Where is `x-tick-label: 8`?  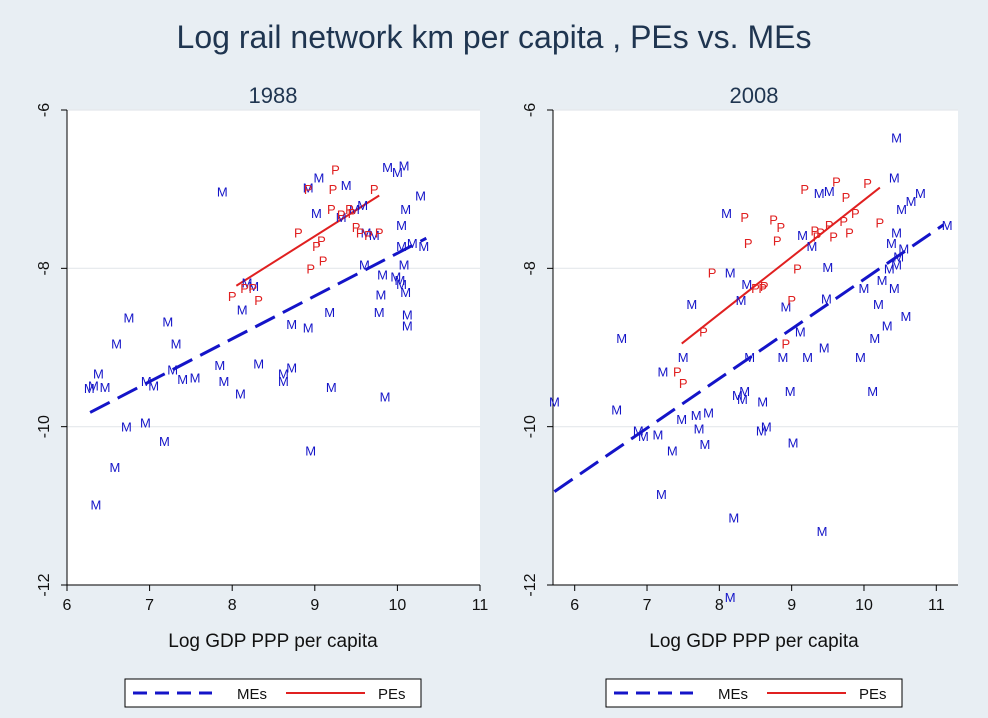 x-tick-label: 8 is located at coordinates (232, 605).